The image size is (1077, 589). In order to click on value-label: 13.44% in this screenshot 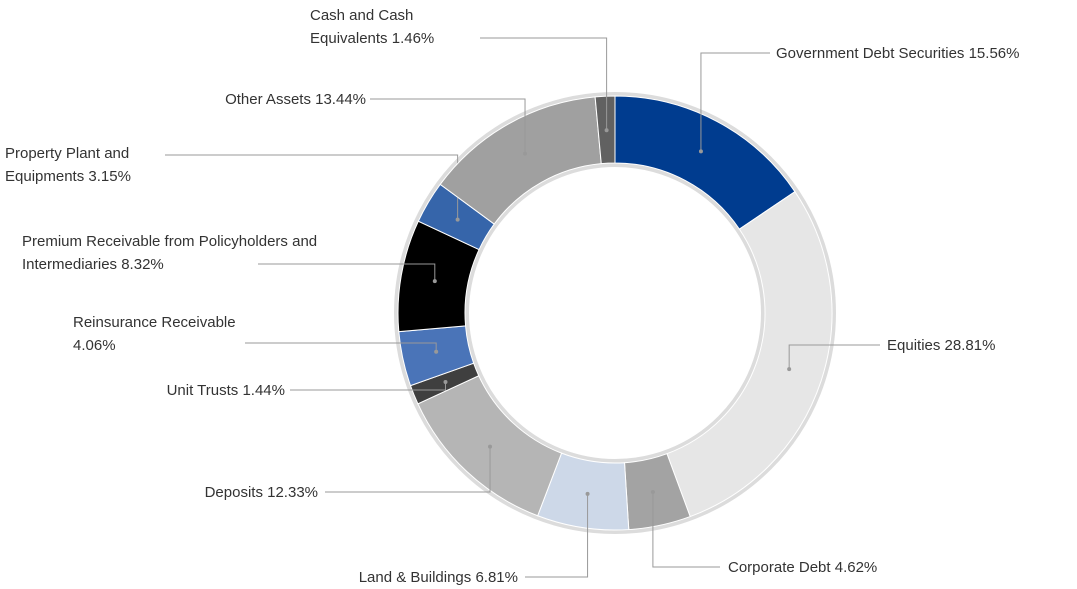, I will do `click(340, 99)`.